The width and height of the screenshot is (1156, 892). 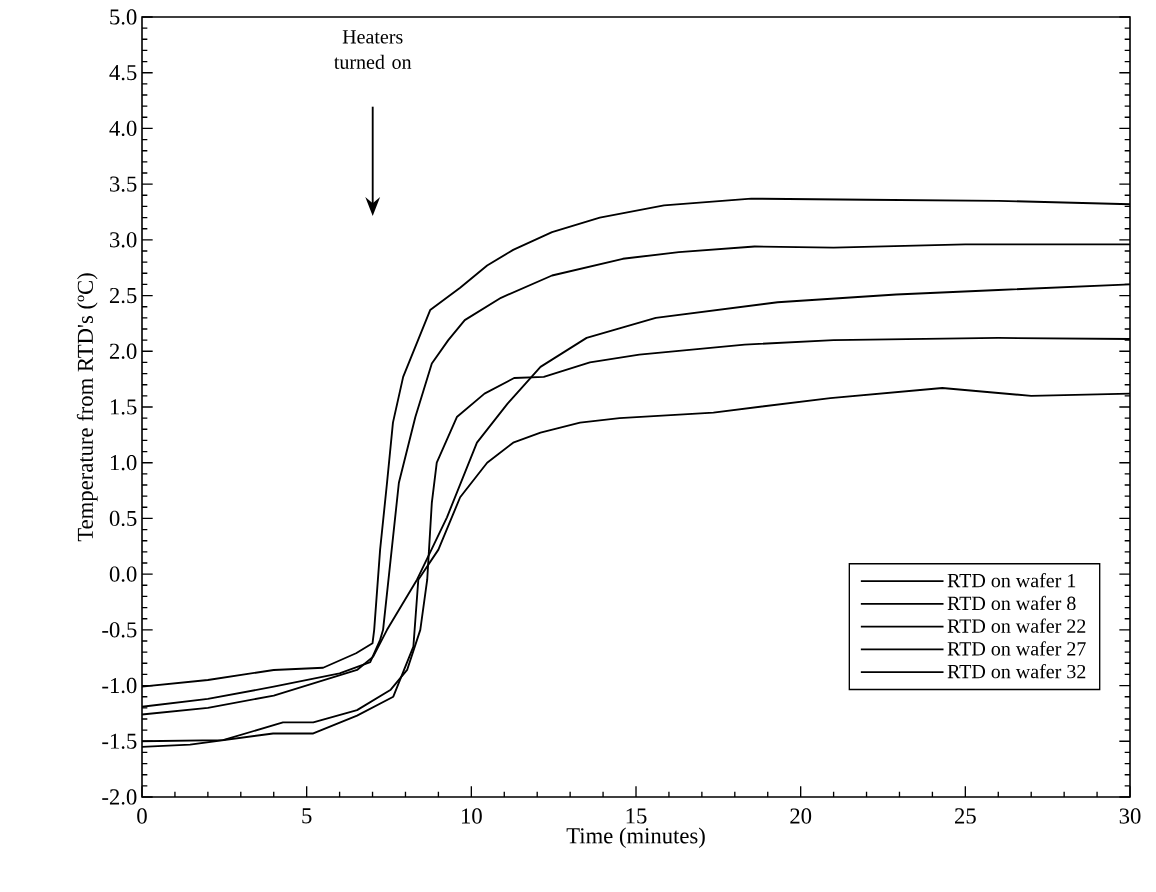 I want to click on x-tick-label: 20, so click(x=801, y=816).